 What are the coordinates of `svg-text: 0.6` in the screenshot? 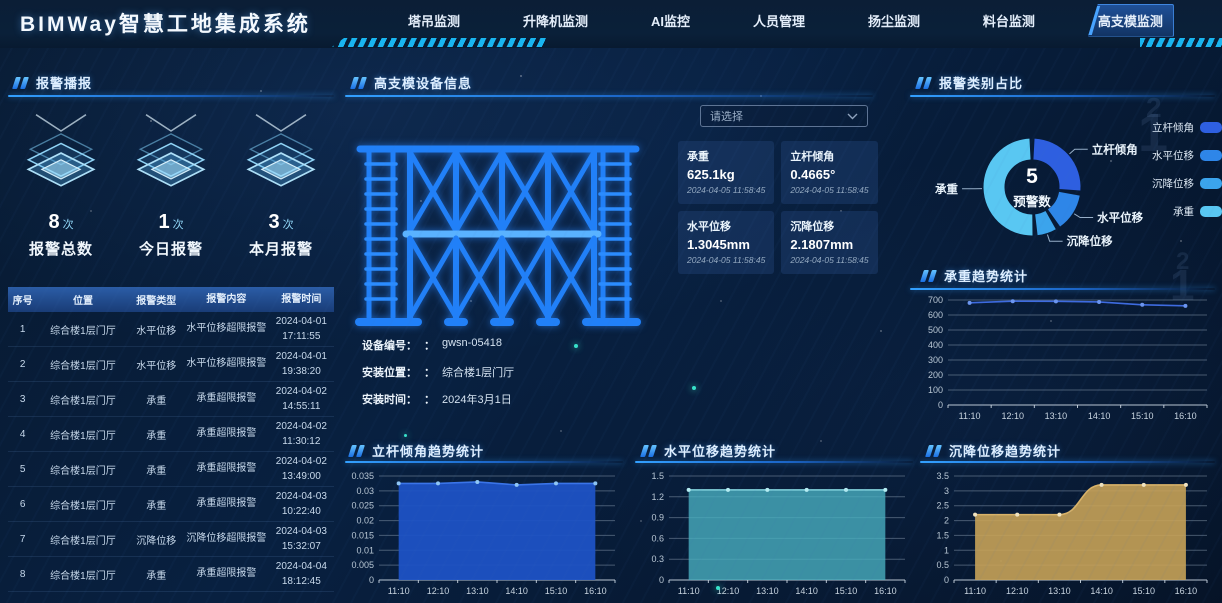 It's located at (657, 538).